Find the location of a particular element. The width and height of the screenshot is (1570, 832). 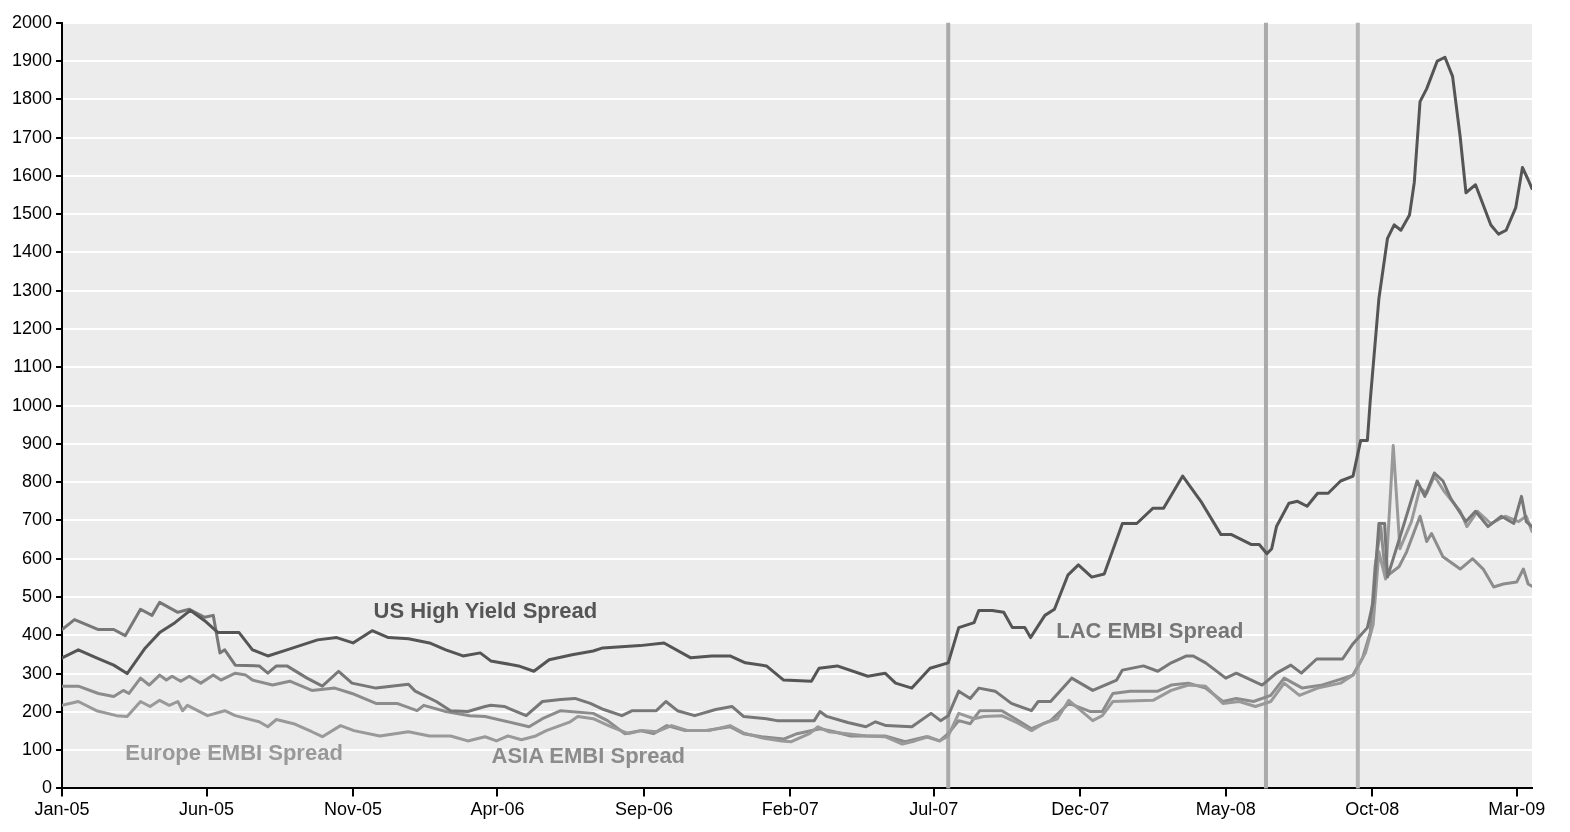

x-tick-label: Sep-06 is located at coordinates (643, 809).